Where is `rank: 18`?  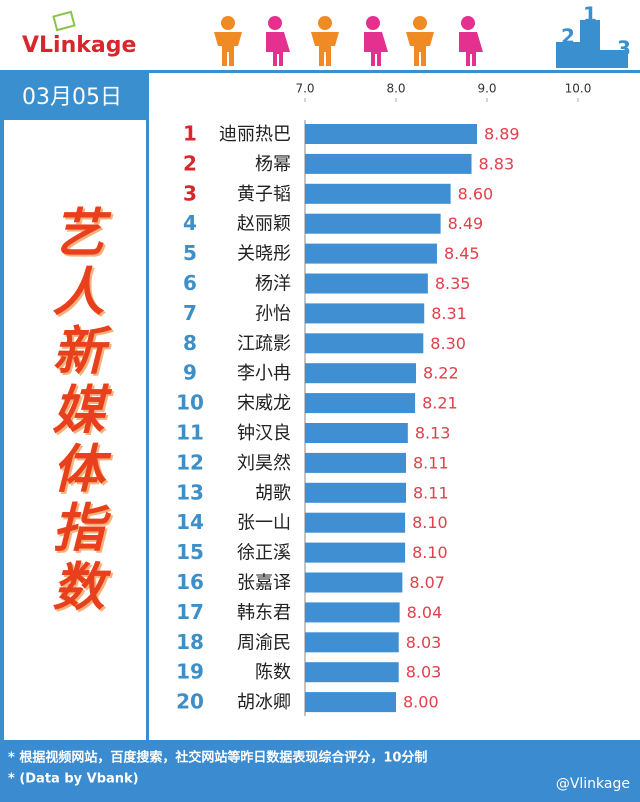
rank: 18 is located at coordinates (190, 642).